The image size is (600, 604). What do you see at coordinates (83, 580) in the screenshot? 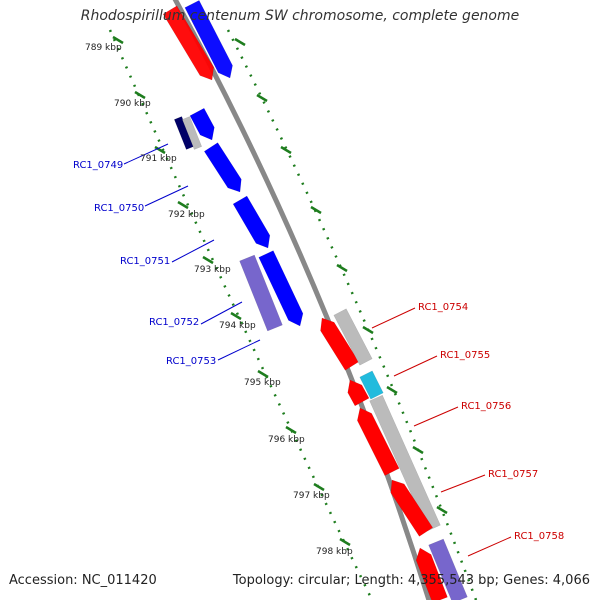
I see `accession-text: Accession: NC_011420` at bounding box center [83, 580].